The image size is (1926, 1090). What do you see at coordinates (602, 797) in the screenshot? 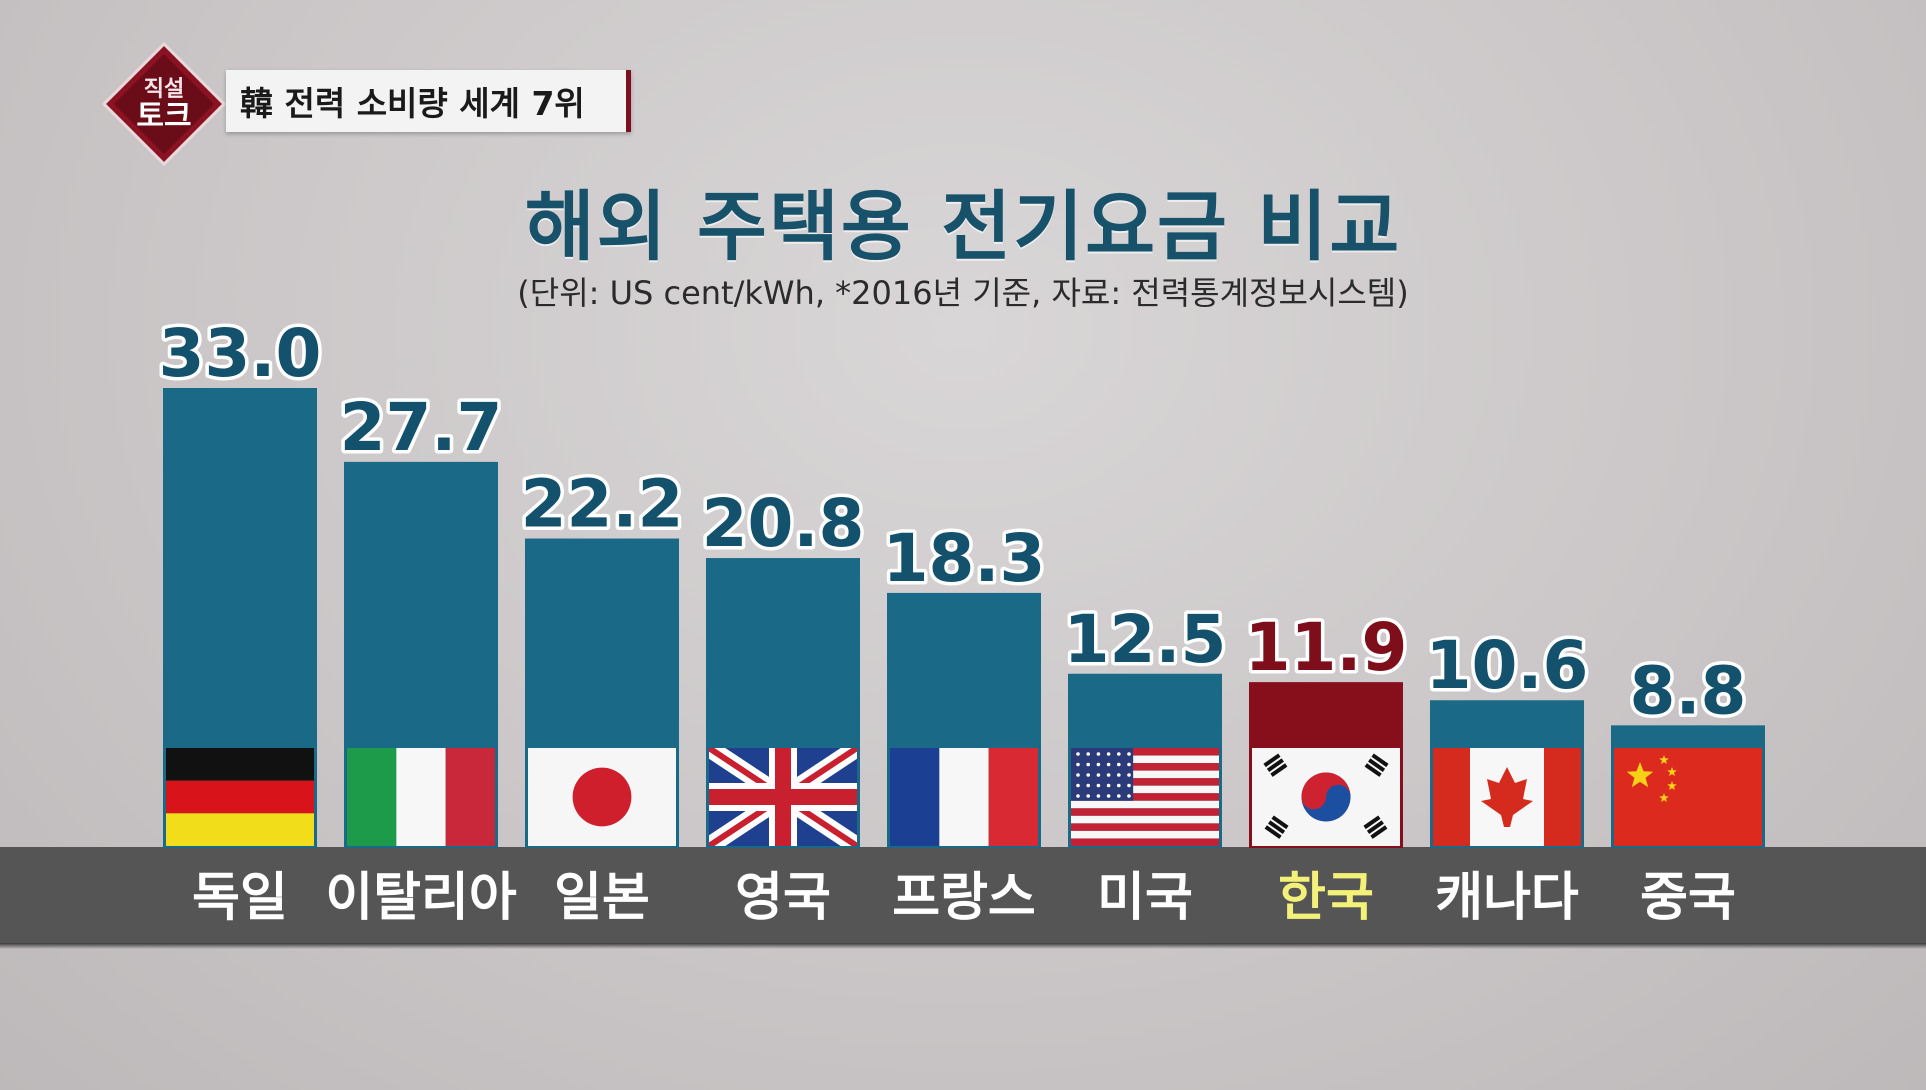
I see `japan-flag` at bounding box center [602, 797].